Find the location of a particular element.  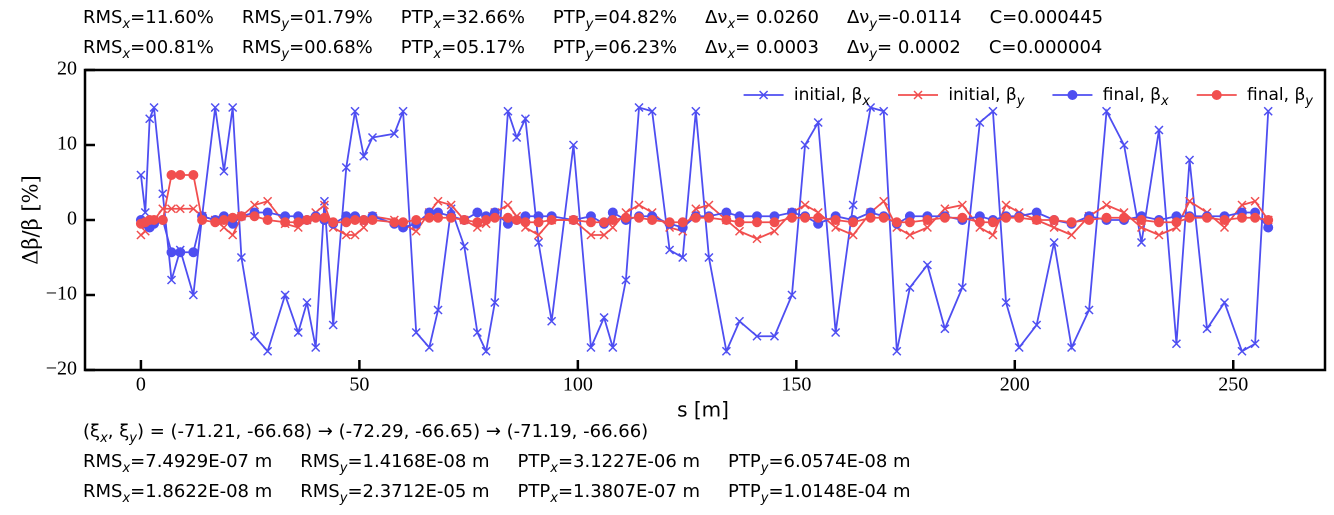

x-tick-label: 100 is located at coordinates (578, 385).